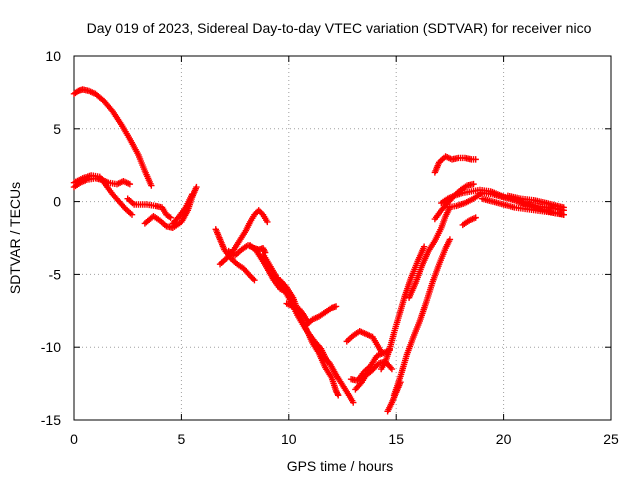 The image size is (640, 480). What do you see at coordinates (57, 202) in the screenshot?
I see `y-tick-label: 0` at bounding box center [57, 202].